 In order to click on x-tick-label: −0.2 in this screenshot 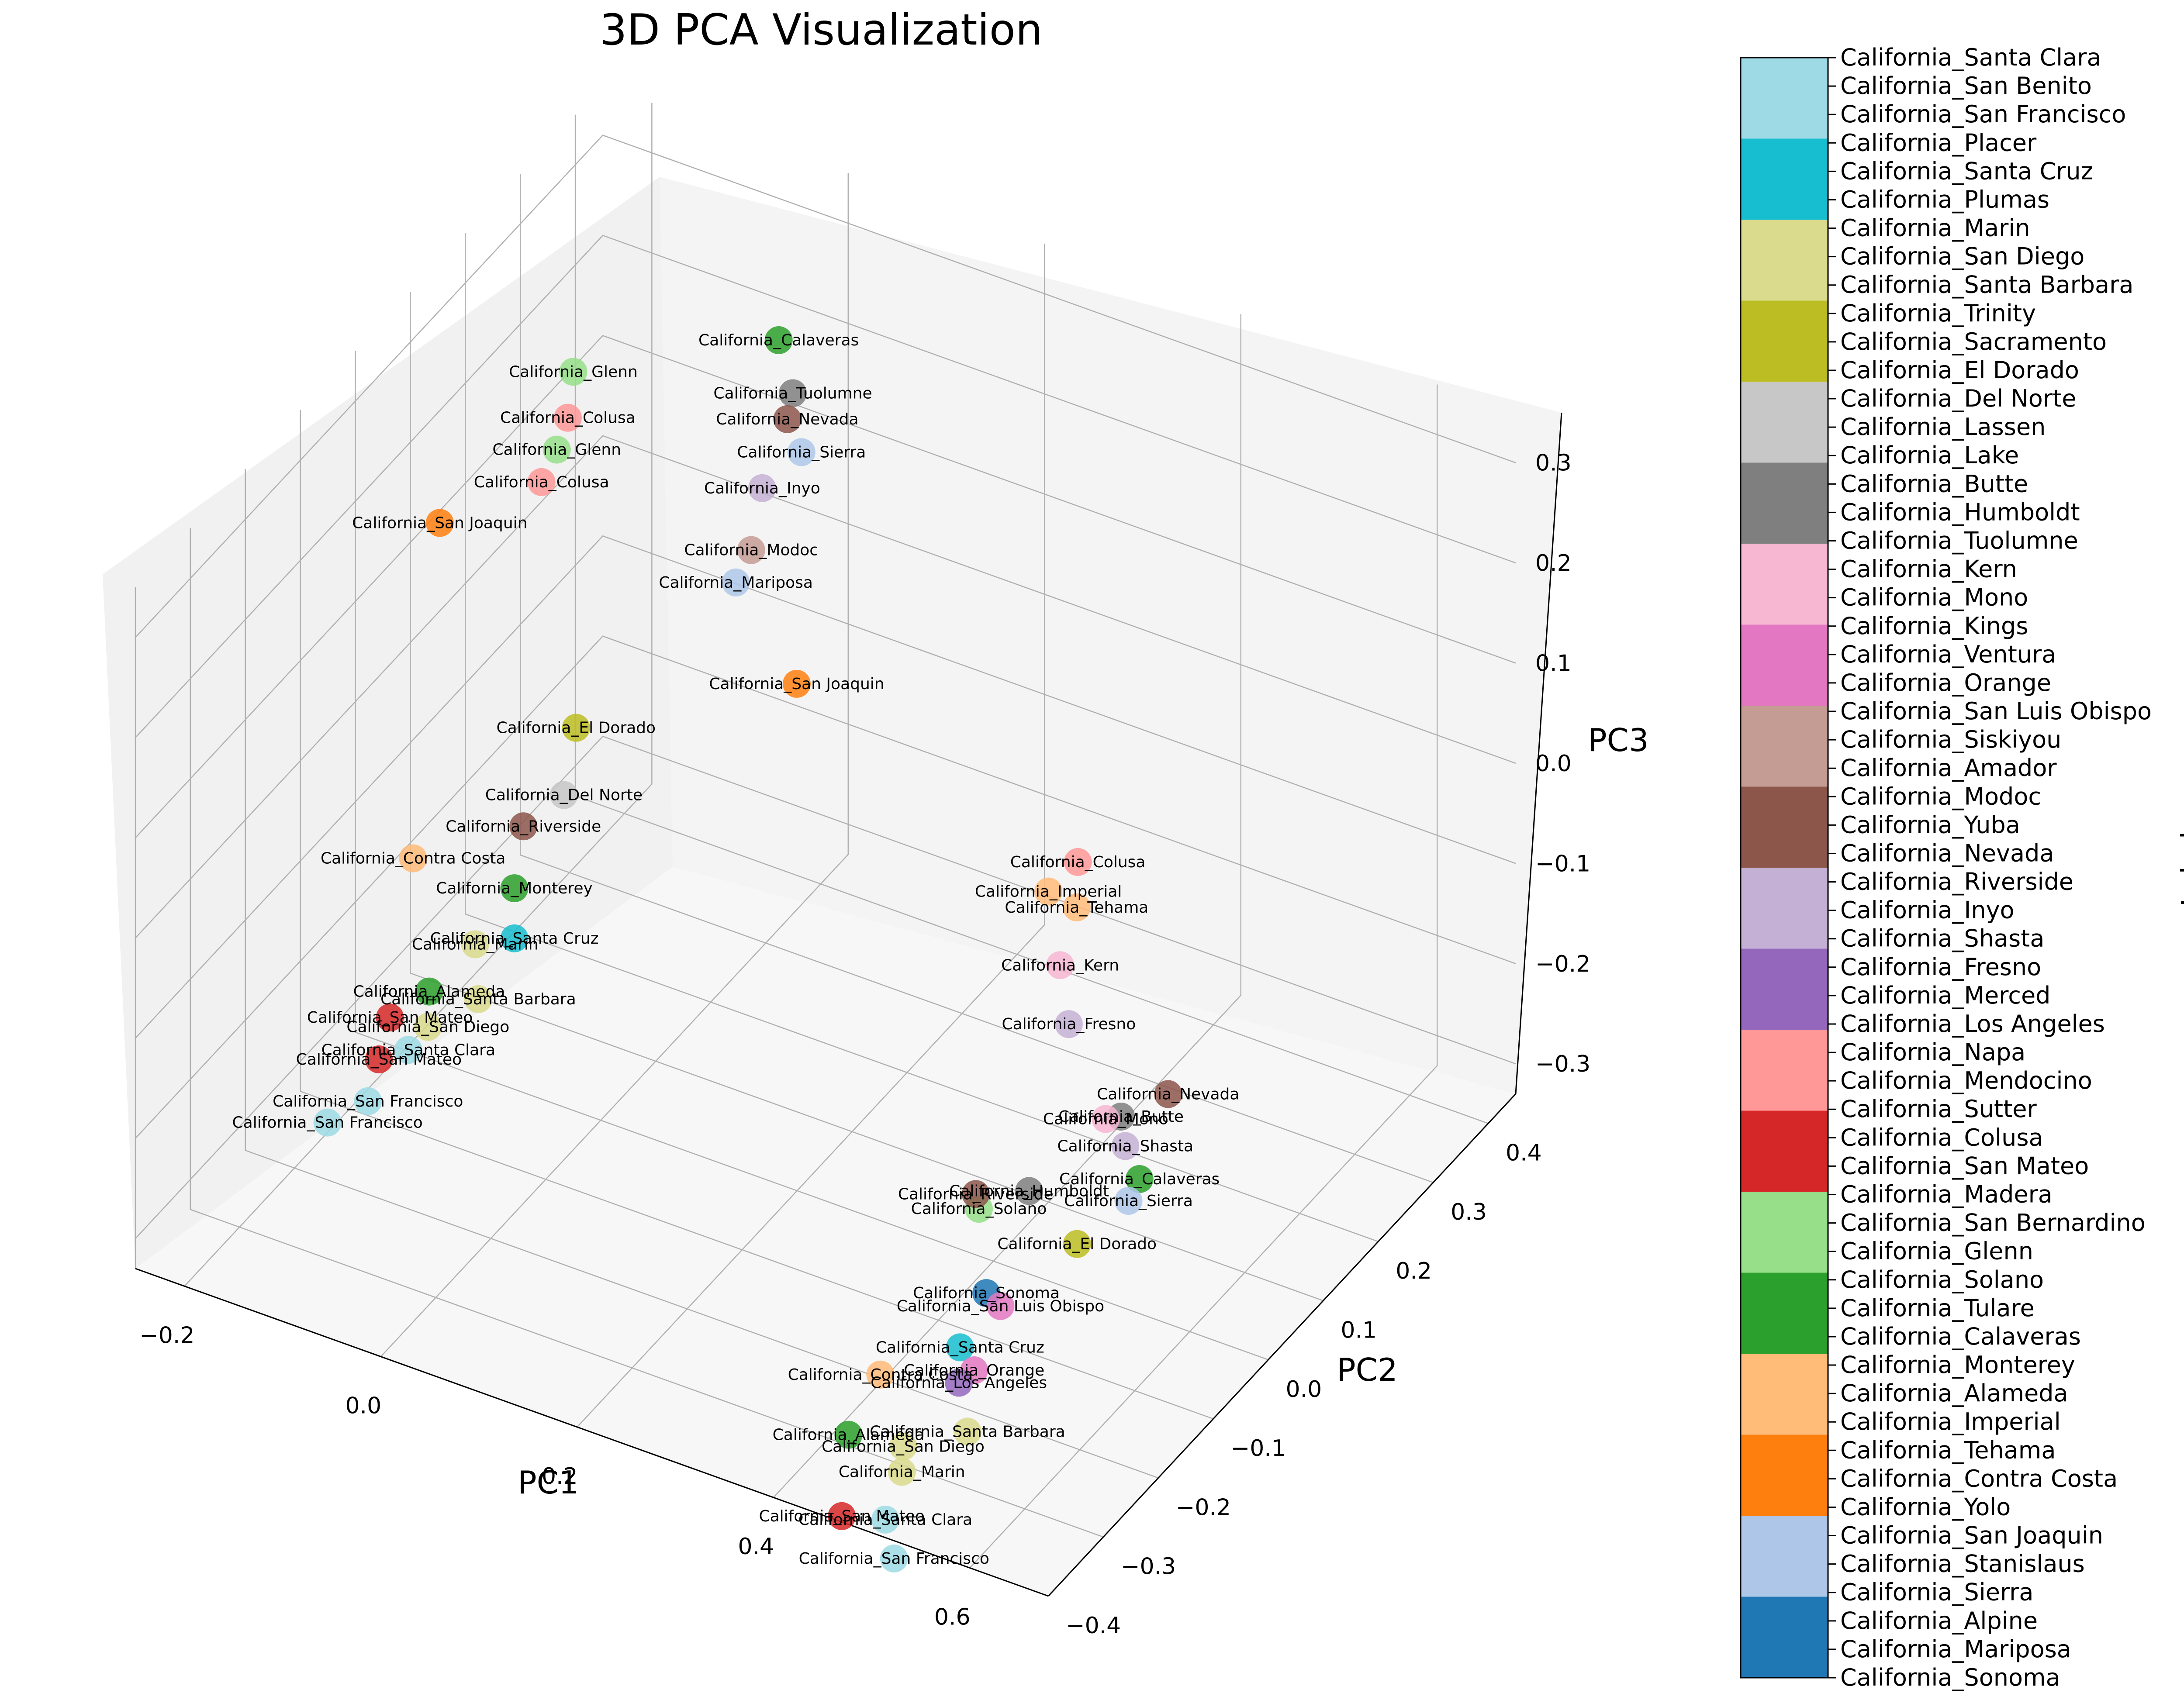, I will do `click(166, 1335)`.